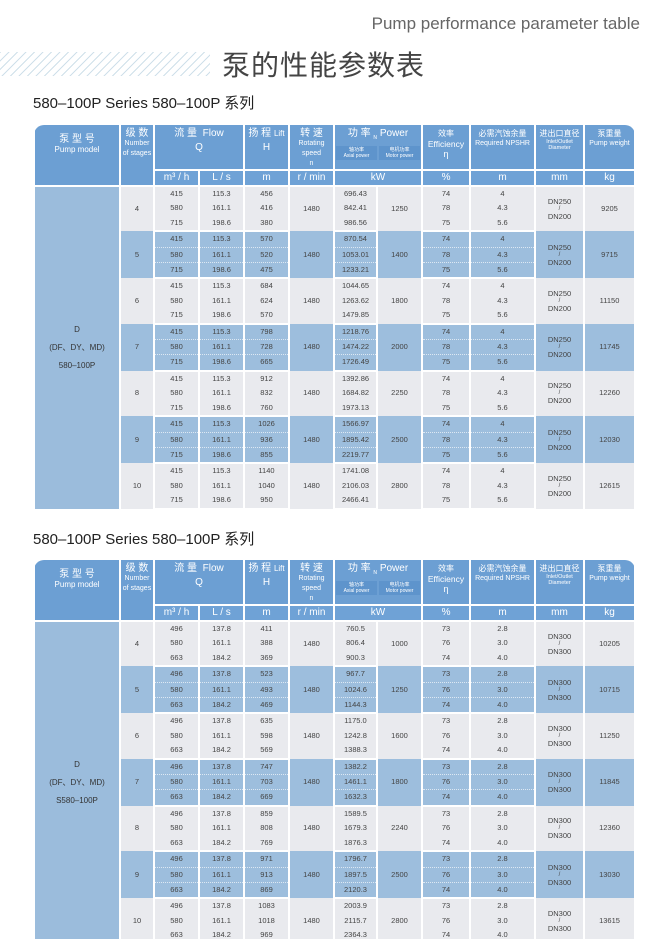 The image size is (646, 939). Describe the element at coordinates (355, 378) in the screenshot. I see `axial-power: 1392.86` at that location.